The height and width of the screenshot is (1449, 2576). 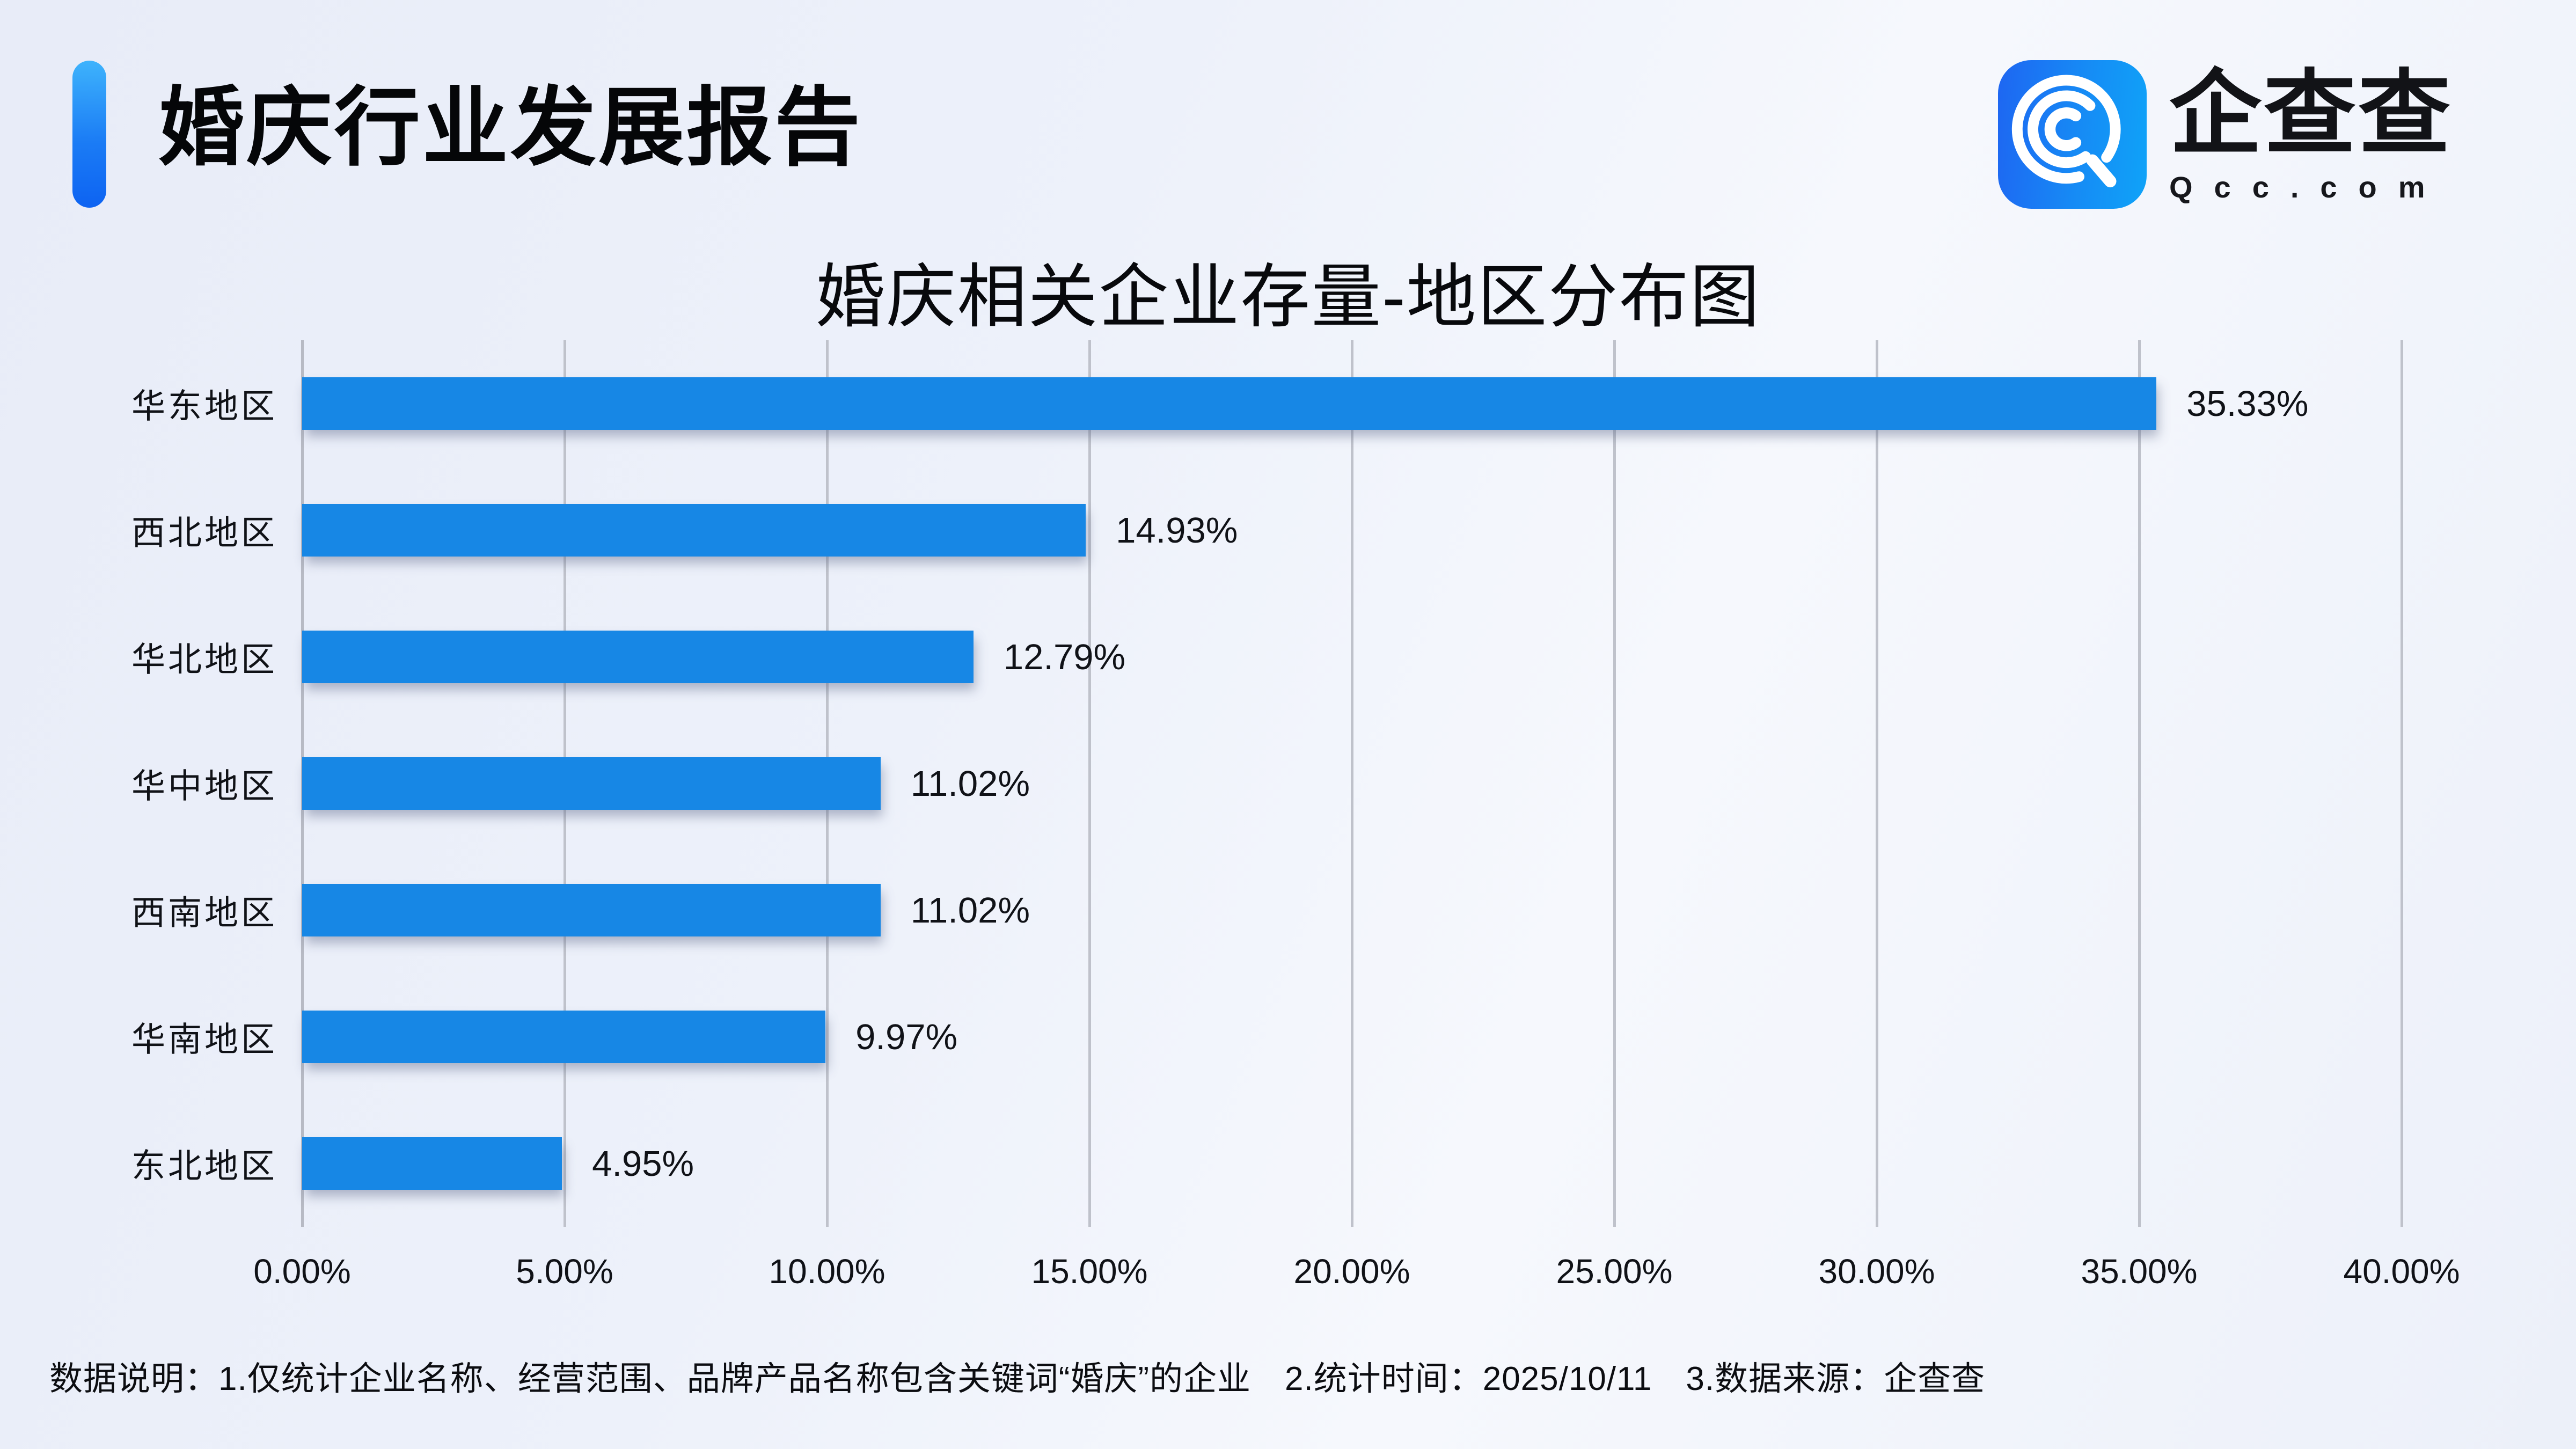 I want to click on value-label: 4.95%, so click(x=643, y=1163).